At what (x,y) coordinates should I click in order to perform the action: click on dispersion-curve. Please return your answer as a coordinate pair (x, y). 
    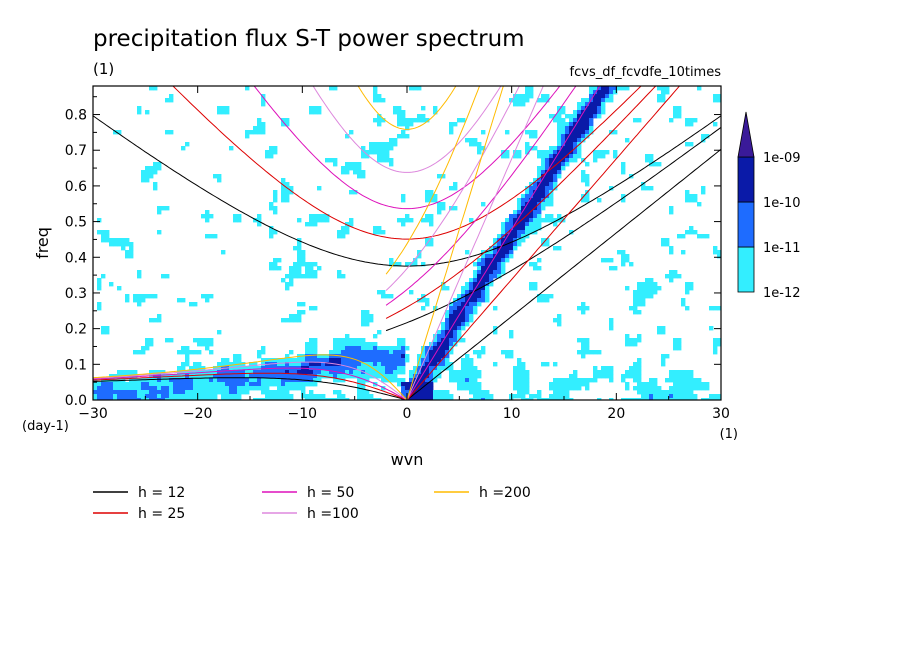
    Looking at the image, I should click on (250, 383).